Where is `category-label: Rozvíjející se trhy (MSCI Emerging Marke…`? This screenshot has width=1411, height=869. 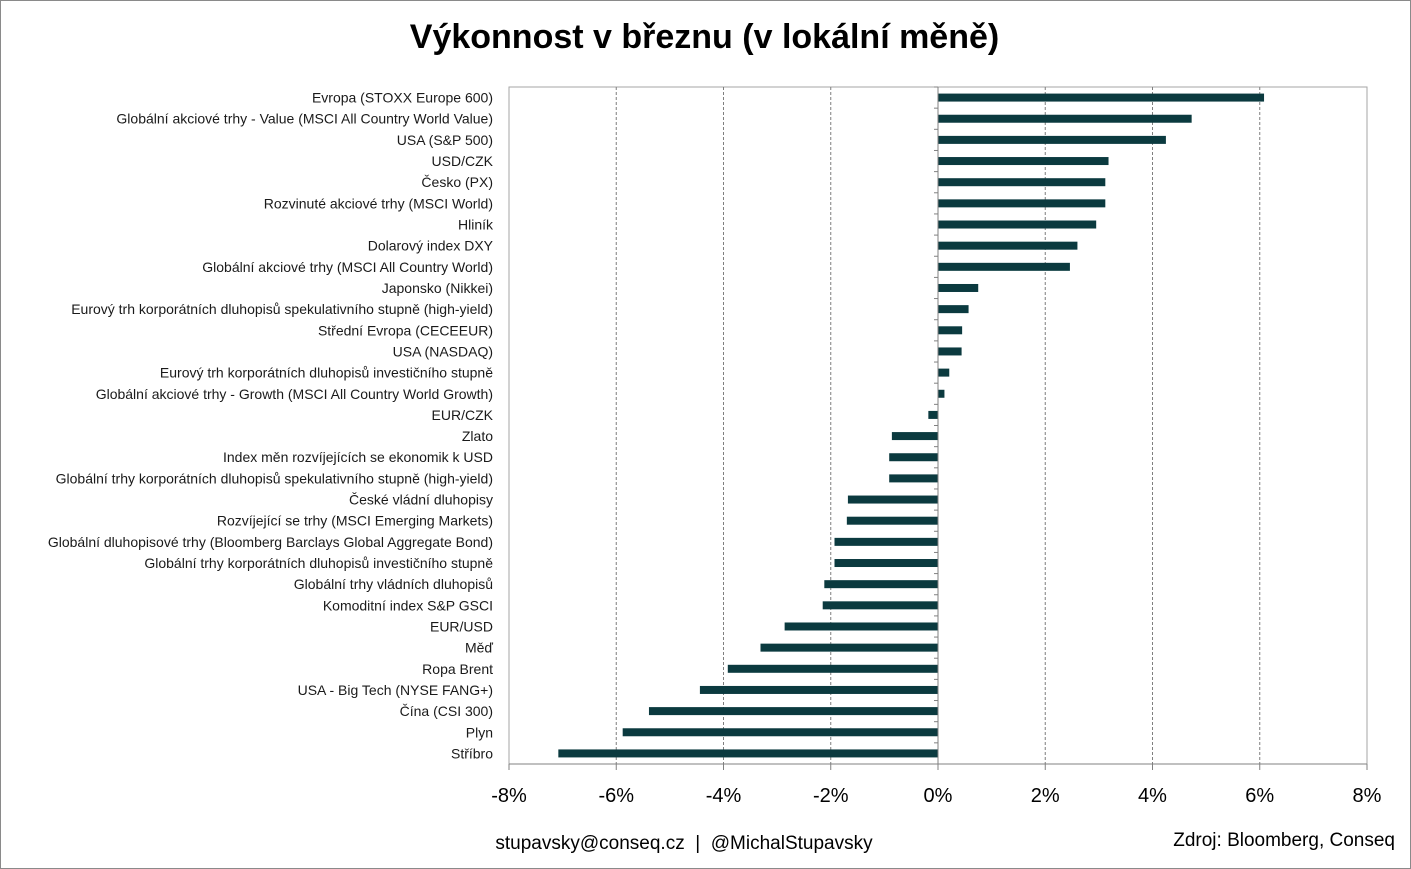
category-label: Rozvíjející se trhy (MSCI Emerging Marke… is located at coordinates (355, 521).